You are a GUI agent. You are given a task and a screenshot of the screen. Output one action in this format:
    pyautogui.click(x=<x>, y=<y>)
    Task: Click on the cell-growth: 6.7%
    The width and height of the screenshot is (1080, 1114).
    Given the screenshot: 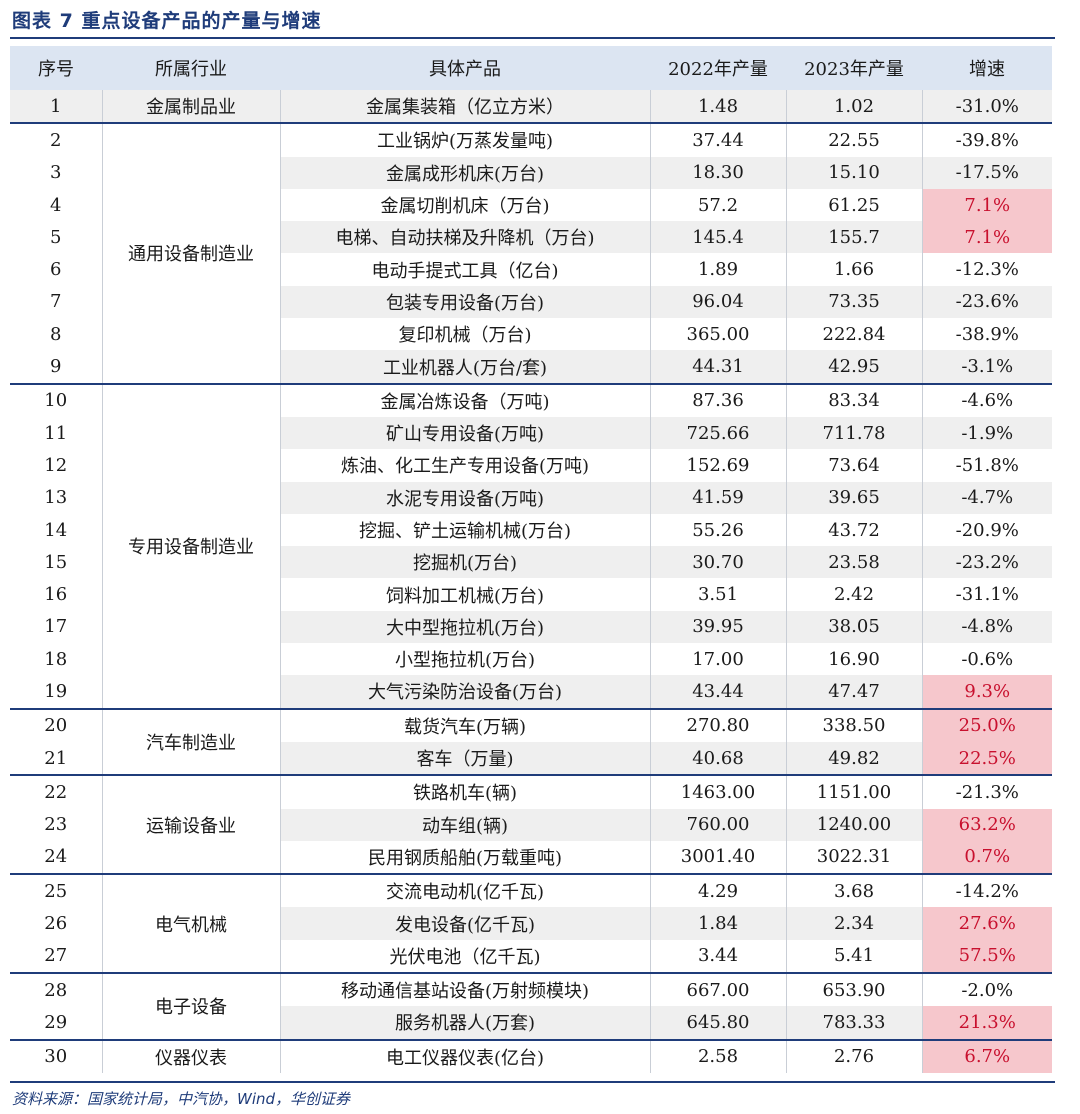 What is the action you would take?
    pyautogui.click(x=987, y=1055)
    